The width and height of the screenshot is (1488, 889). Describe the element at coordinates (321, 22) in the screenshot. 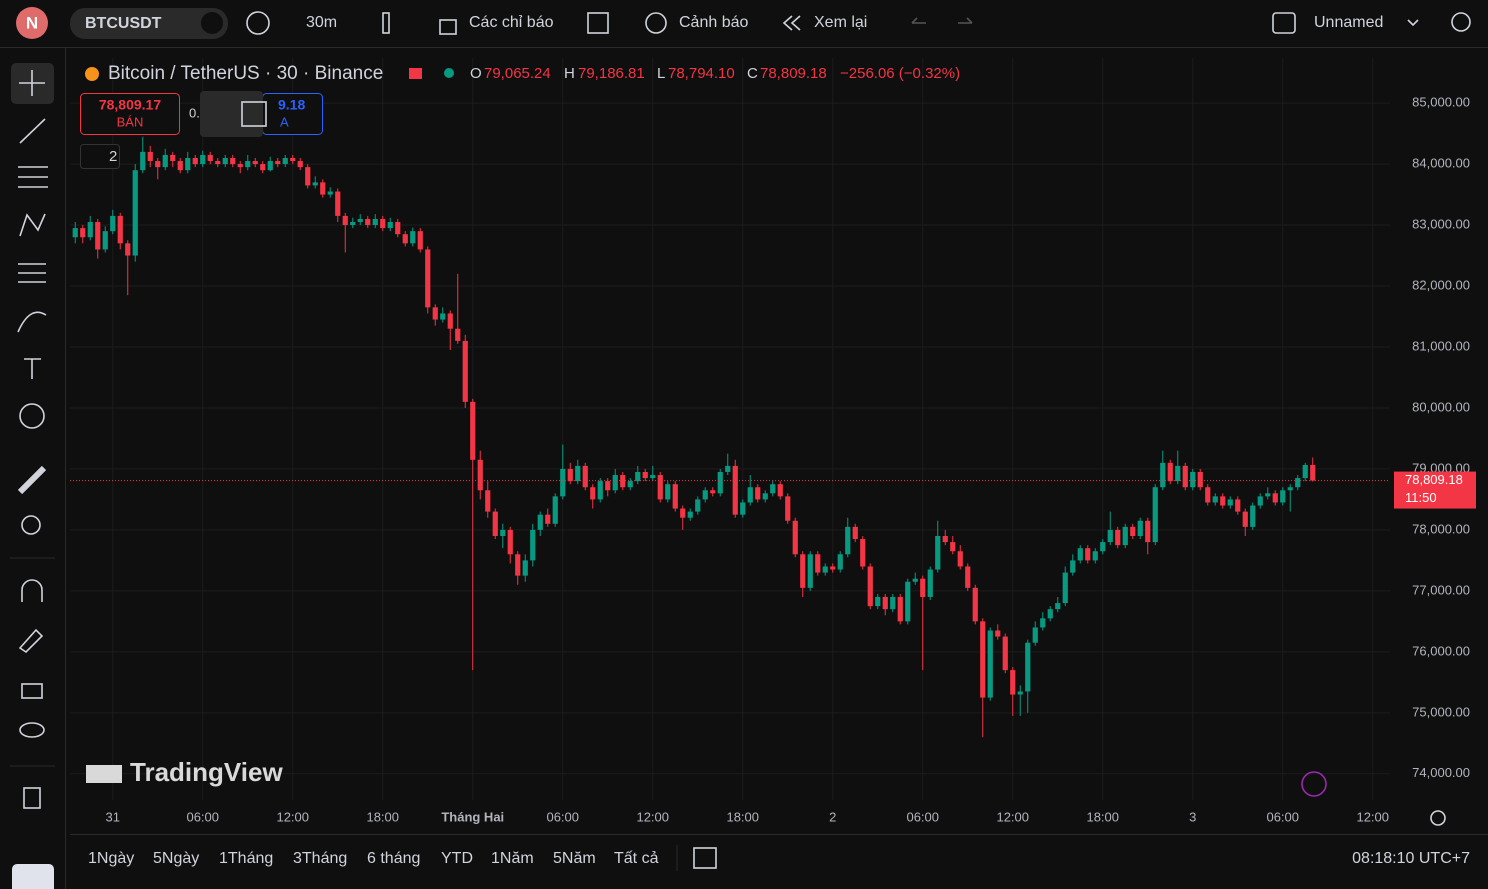

I see `interval: 30m` at that location.